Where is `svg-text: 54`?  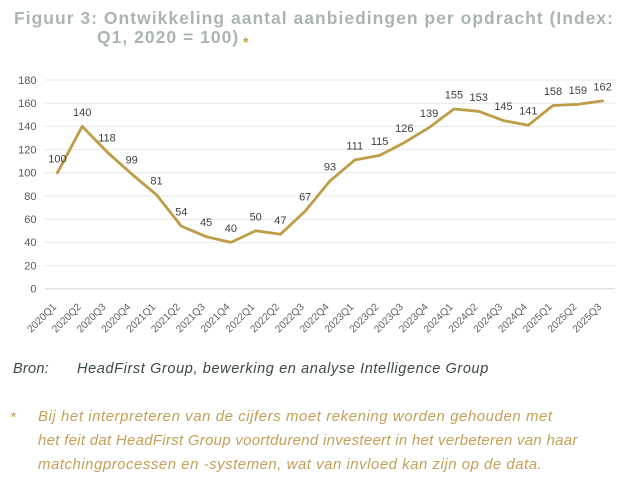 svg-text: 54 is located at coordinates (181, 213).